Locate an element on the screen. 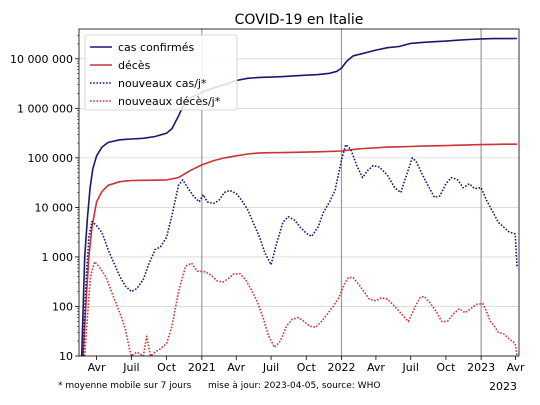 This screenshot has height=405, width=540. y-tick-label: 10 000 000 is located at coordinates (41, 59).